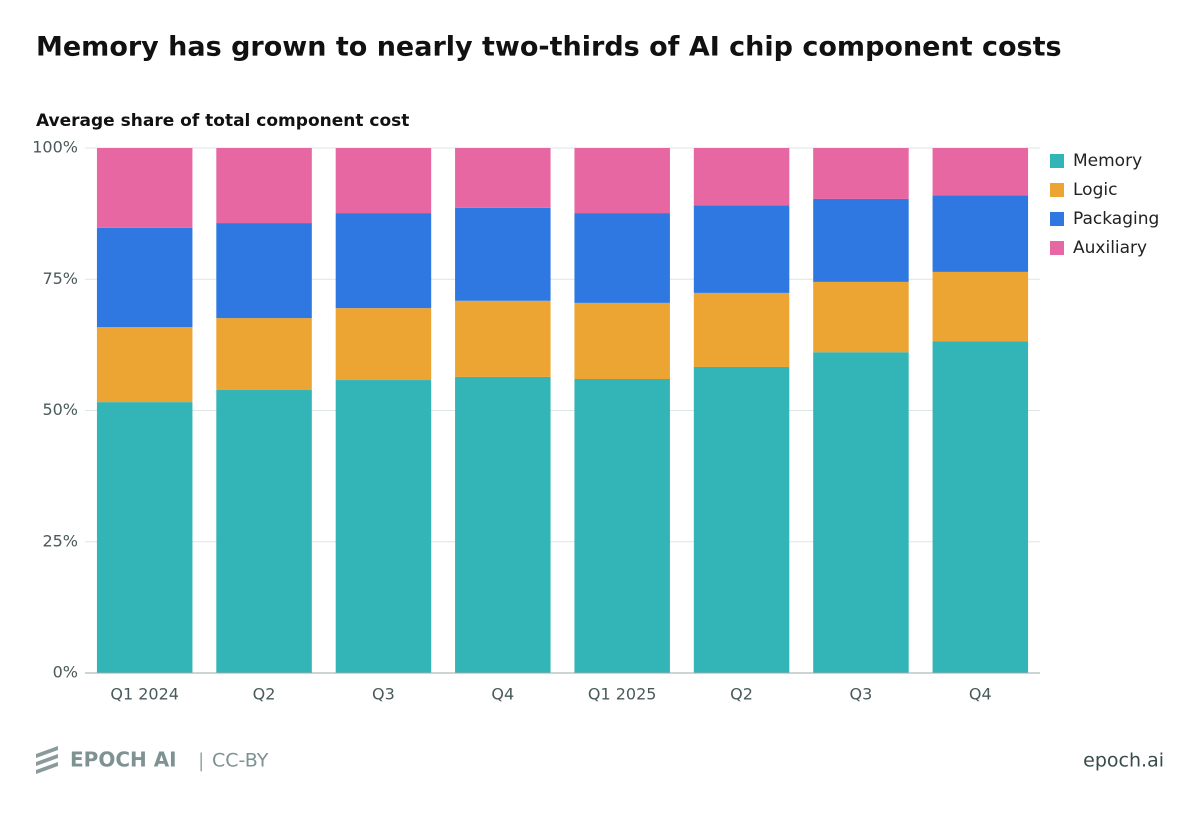 This screenshot has width=1200, height=813. I want to click on legend-label: Memory, so click(1107, 161).